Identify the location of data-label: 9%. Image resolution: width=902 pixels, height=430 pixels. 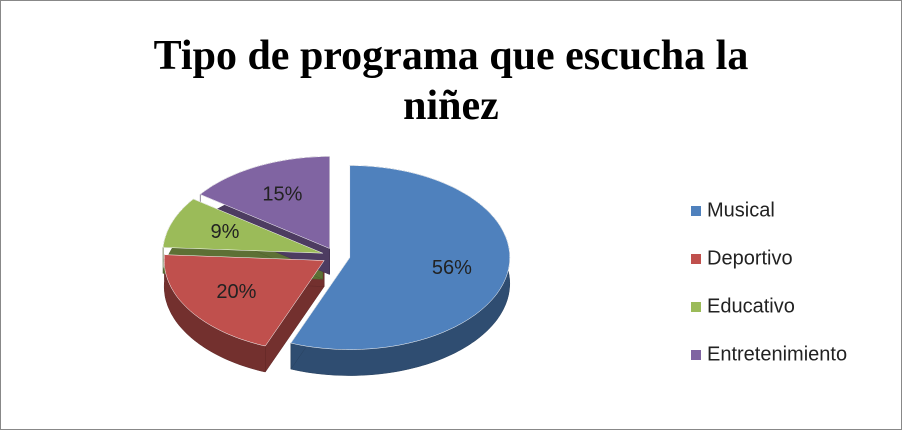
(225, 232).